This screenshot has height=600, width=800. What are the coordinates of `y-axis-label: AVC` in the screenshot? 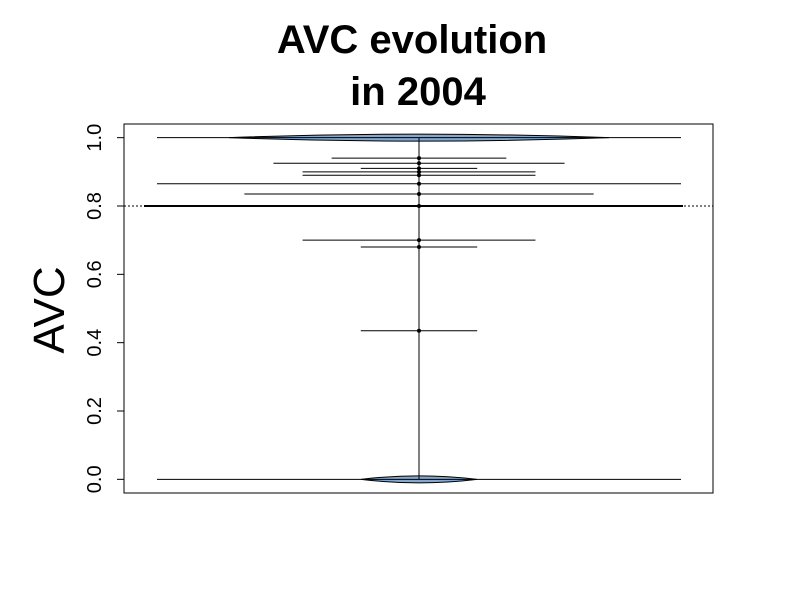 It's located at (49, 309).